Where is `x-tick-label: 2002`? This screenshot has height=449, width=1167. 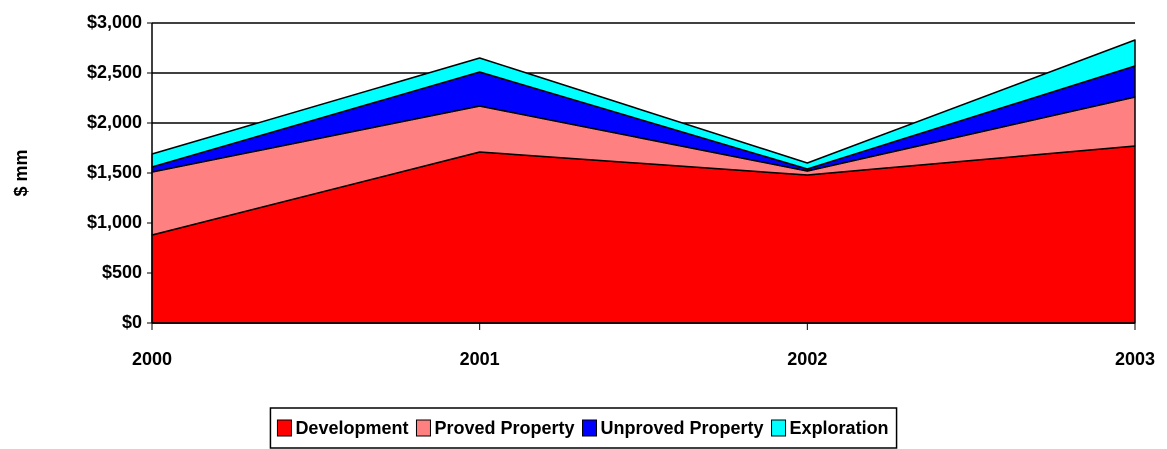 x-tick-label: 2002 is located at coordinates (807, 359).